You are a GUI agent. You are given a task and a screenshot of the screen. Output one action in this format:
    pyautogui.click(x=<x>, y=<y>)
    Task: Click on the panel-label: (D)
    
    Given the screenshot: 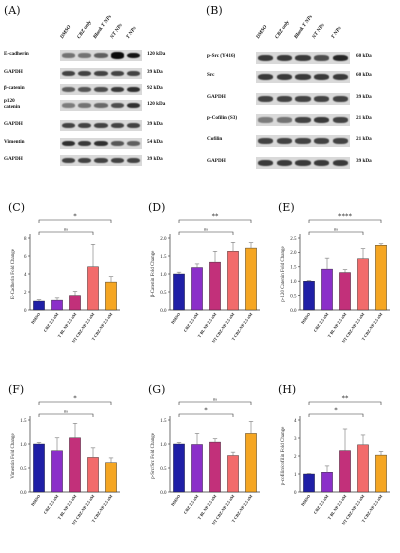 What is the action you would take?
    pyautogui.click(x=156, y=207)
    